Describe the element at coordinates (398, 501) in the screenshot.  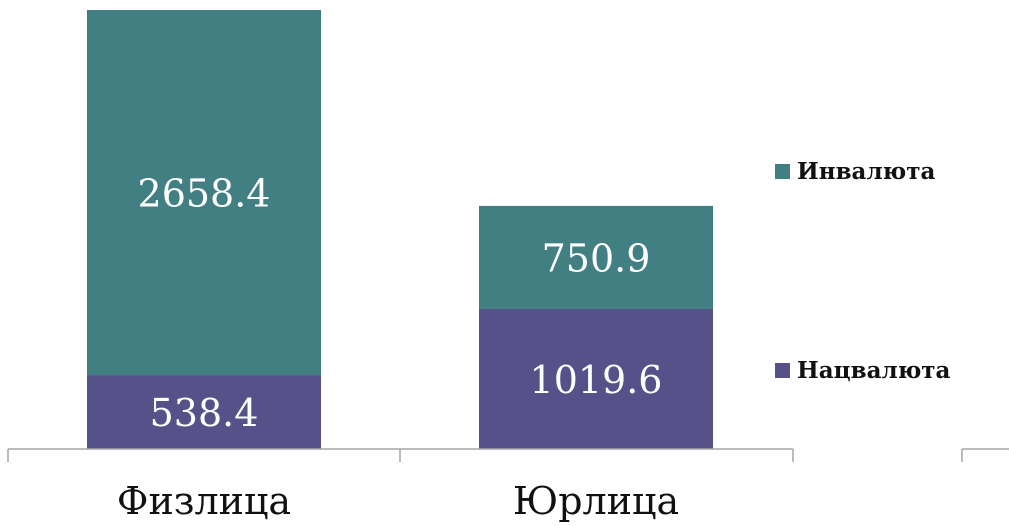
I see `category-labels-layer: Физлица Юрлица` at that location.